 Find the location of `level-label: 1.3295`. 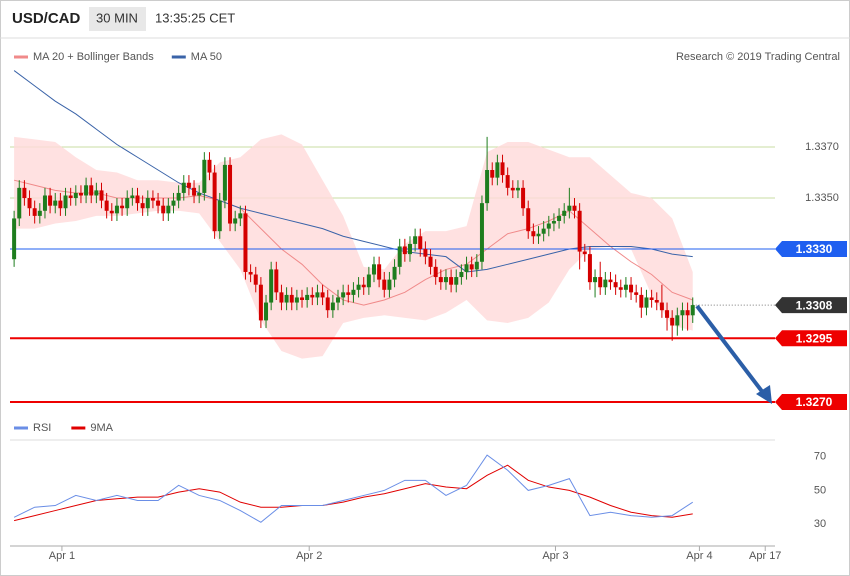

level-label: 1.3295 is located at coordinates (814, 338).